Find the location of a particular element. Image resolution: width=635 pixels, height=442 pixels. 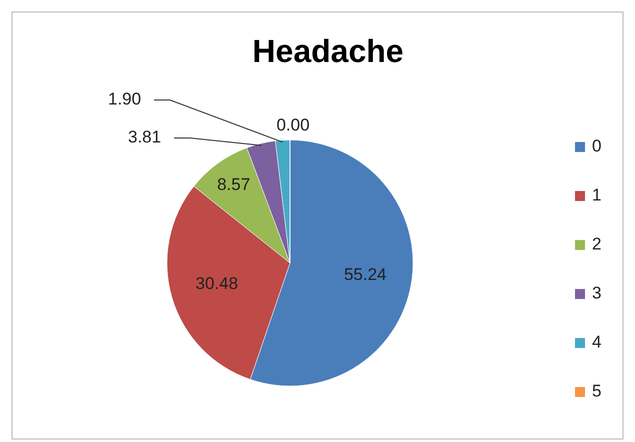

data-label: 3.81 is located at coordinates (145, 136).